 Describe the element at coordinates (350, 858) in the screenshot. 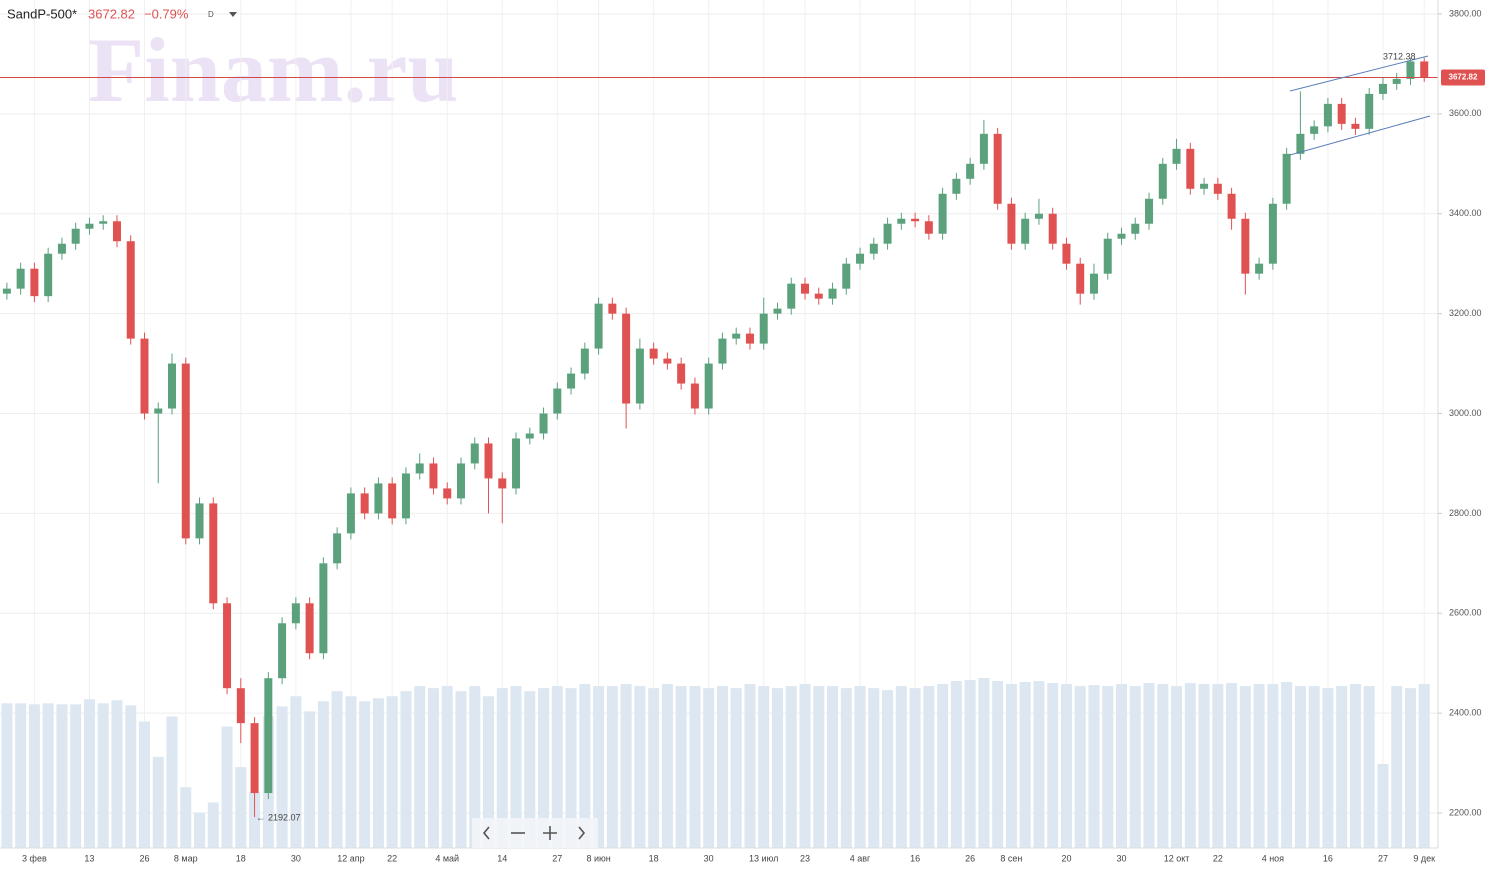

I see `x-tick-label: 12 апр` at that location.